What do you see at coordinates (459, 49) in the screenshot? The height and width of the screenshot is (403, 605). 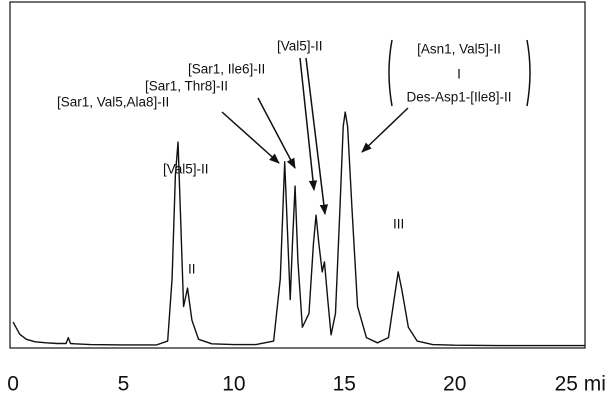 I see `annotation: [Asn1, Val5]-II` at bounding box center [459, 49].